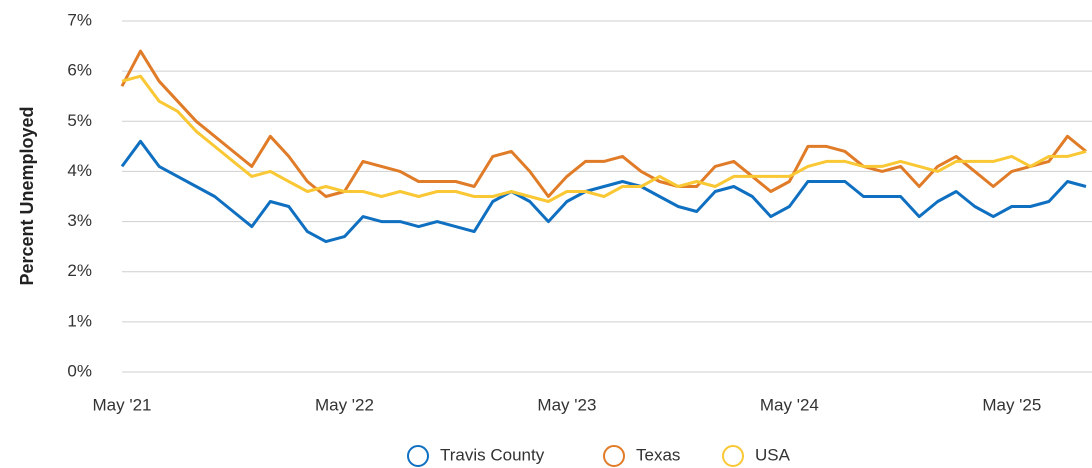  I want to click on x-tick-label: May '22, so click(344, 404).